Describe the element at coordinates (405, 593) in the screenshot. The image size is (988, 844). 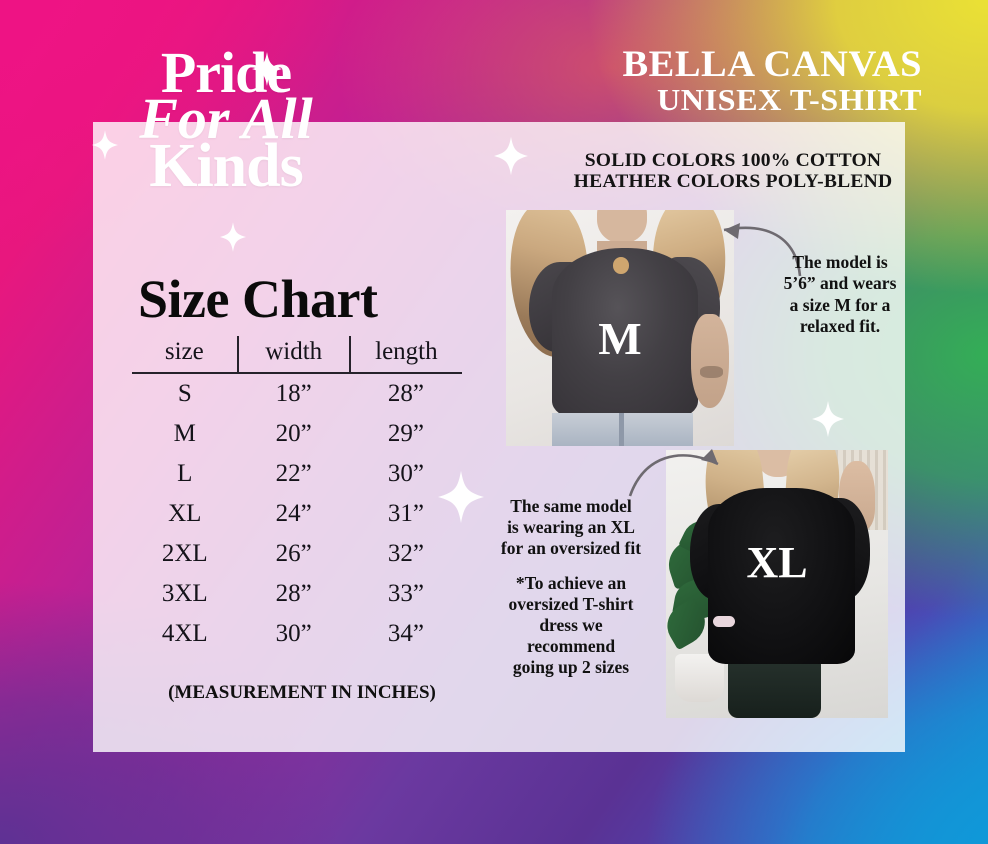
I see `cell-length: 33”` at that location.